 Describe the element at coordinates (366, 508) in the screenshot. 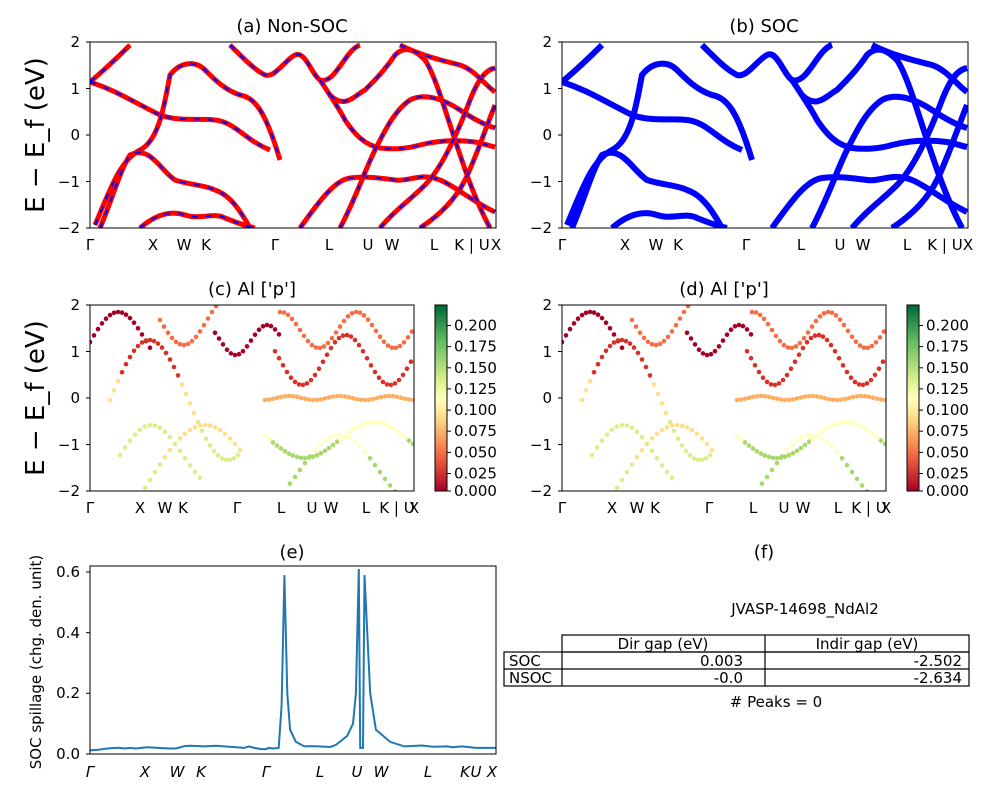

I see `k-tick-label: L` at that location.